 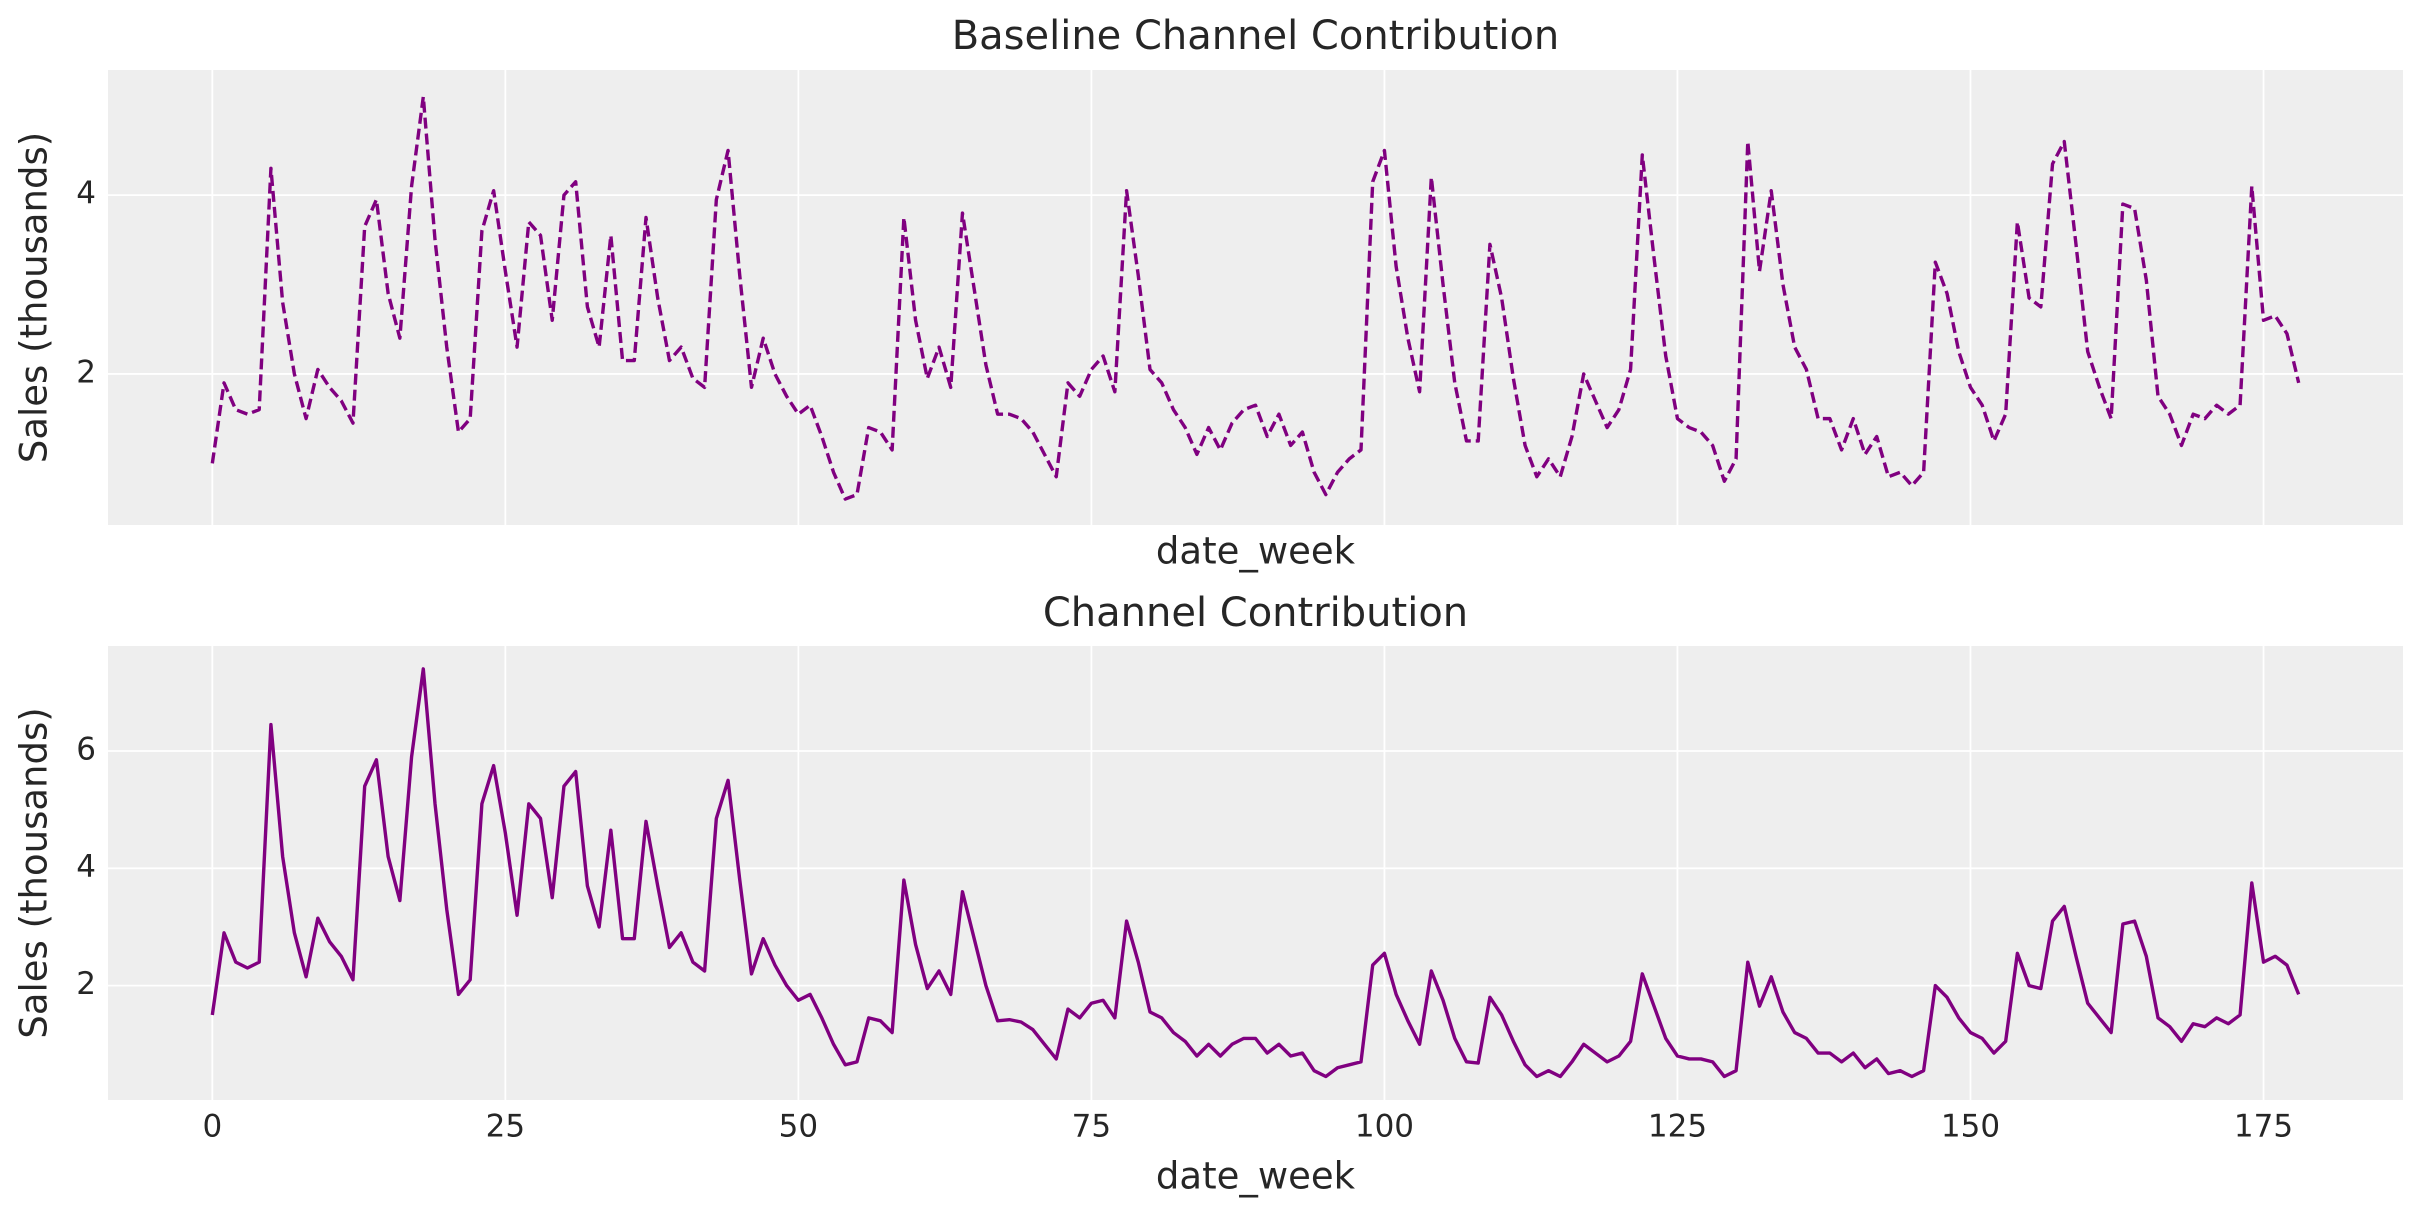 I want to click on y-tick-label: 6, so click(x=86, y=749).